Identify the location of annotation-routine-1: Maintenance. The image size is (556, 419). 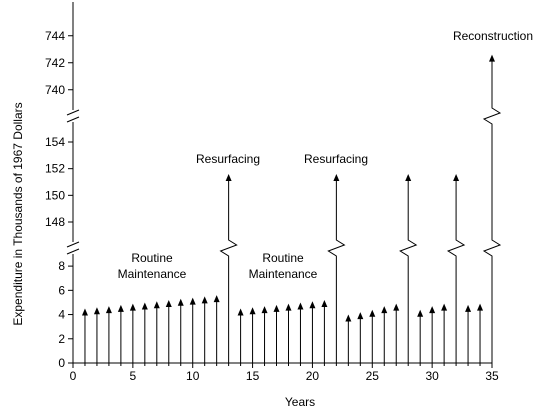
(152, 274).